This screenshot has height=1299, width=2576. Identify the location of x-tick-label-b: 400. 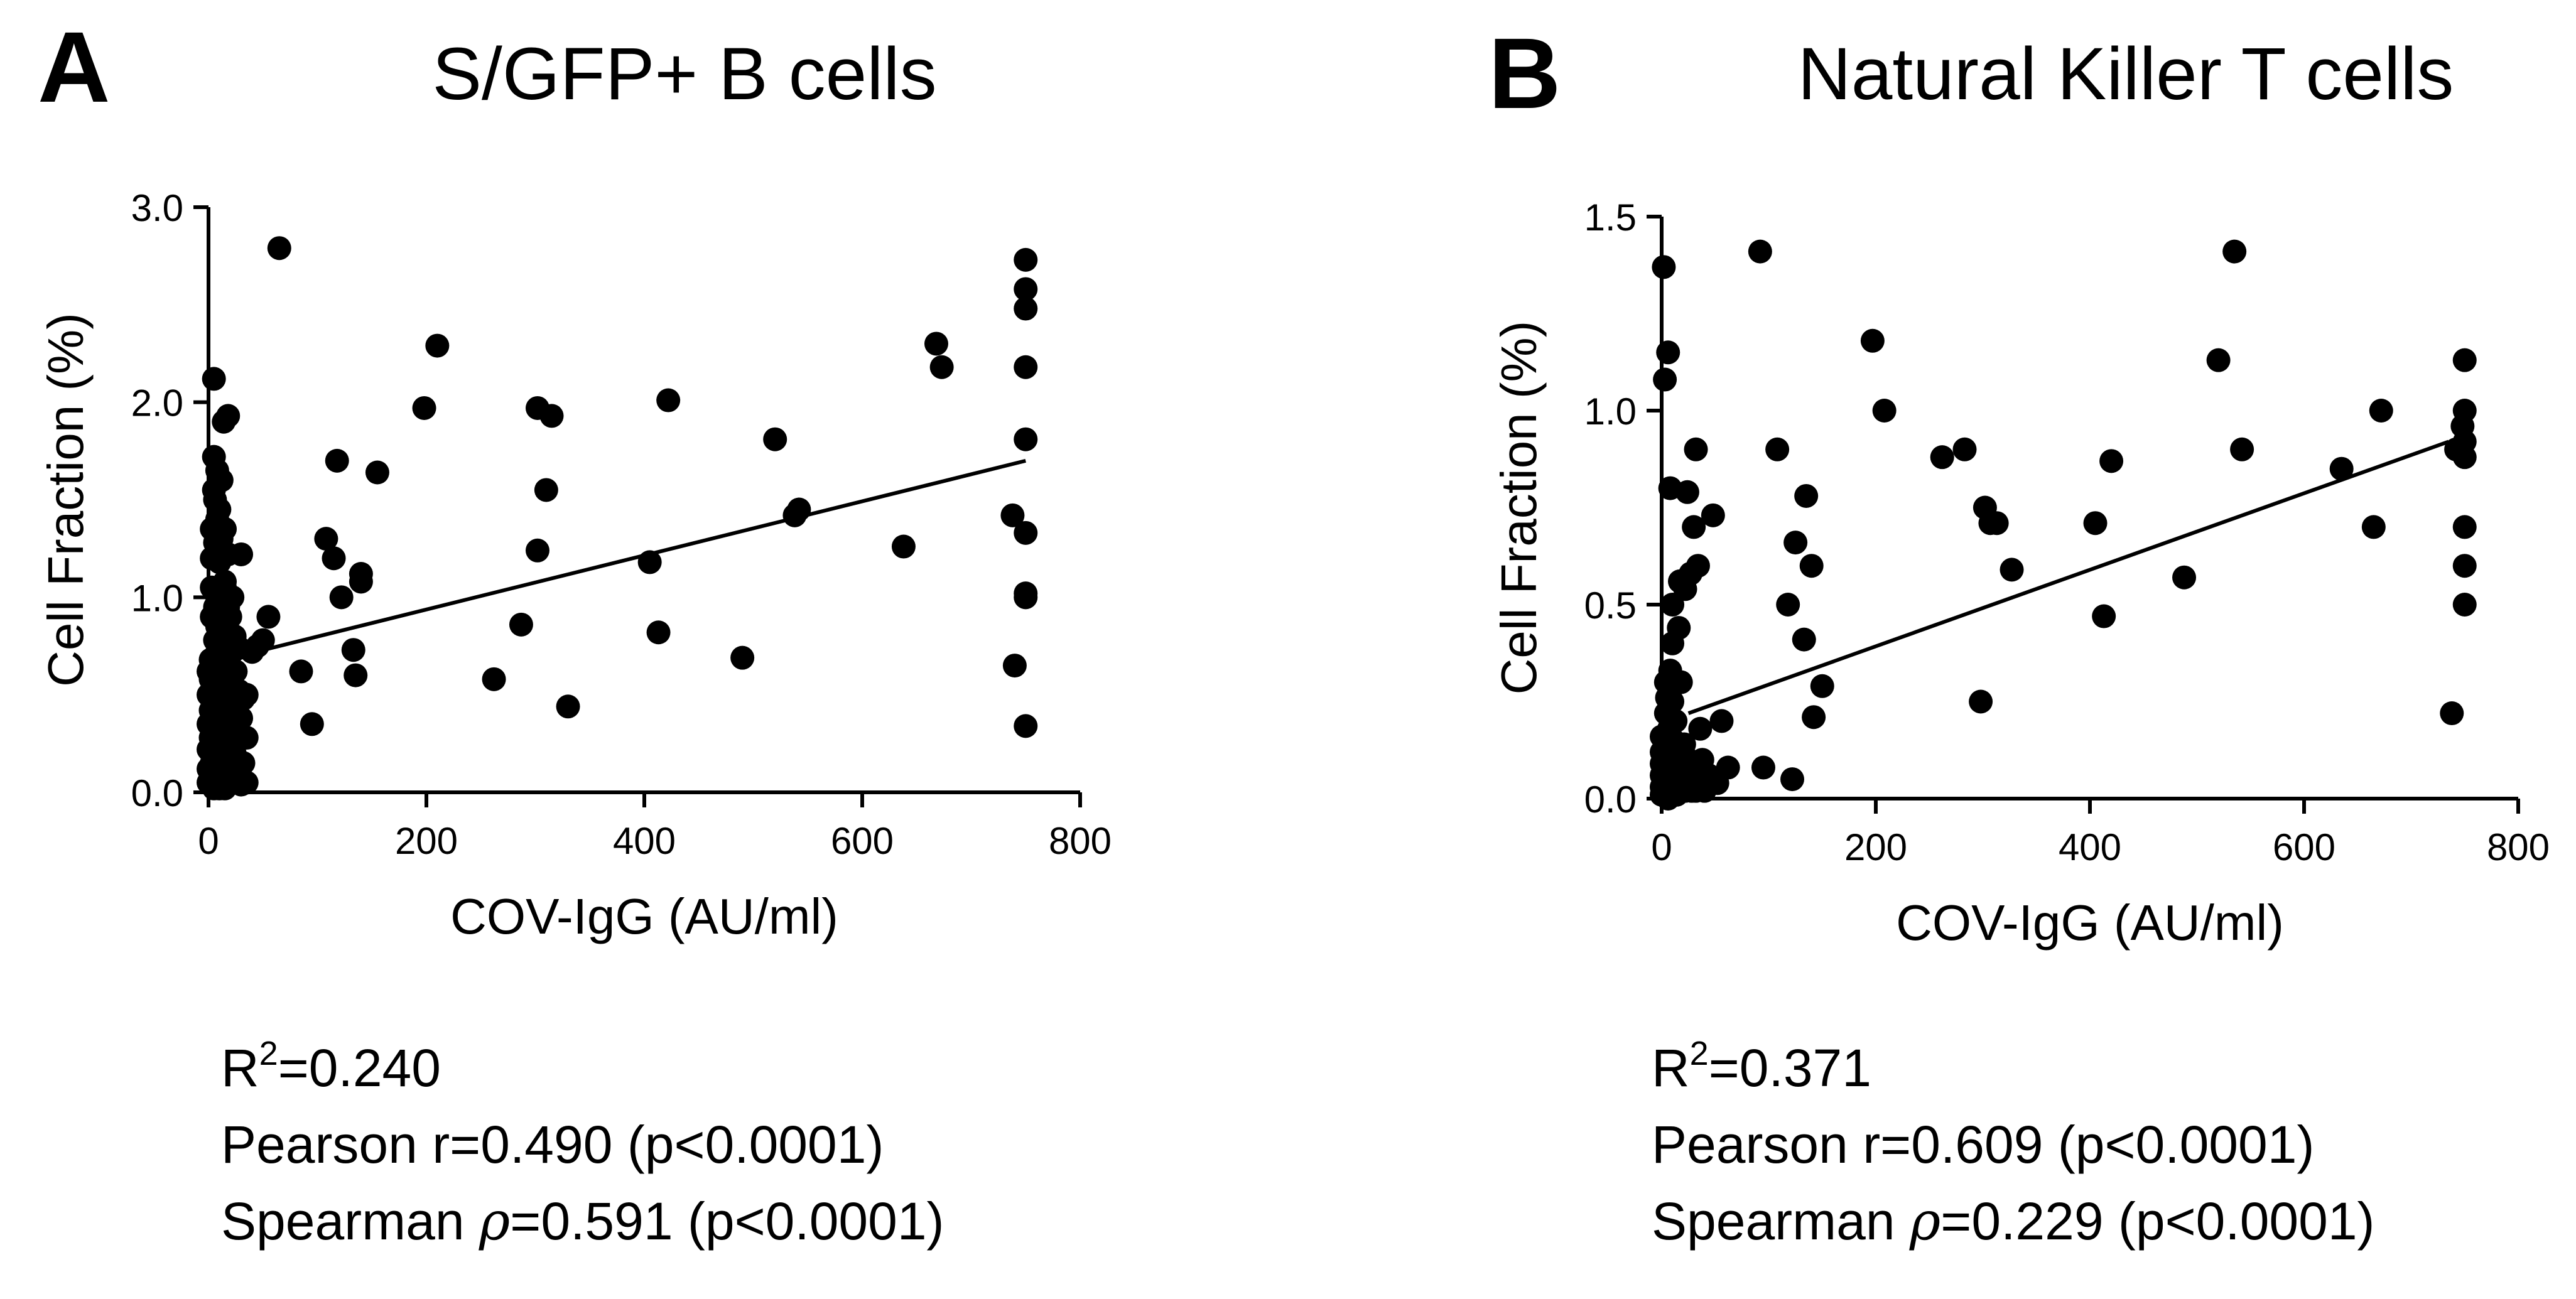
(2090, 847).